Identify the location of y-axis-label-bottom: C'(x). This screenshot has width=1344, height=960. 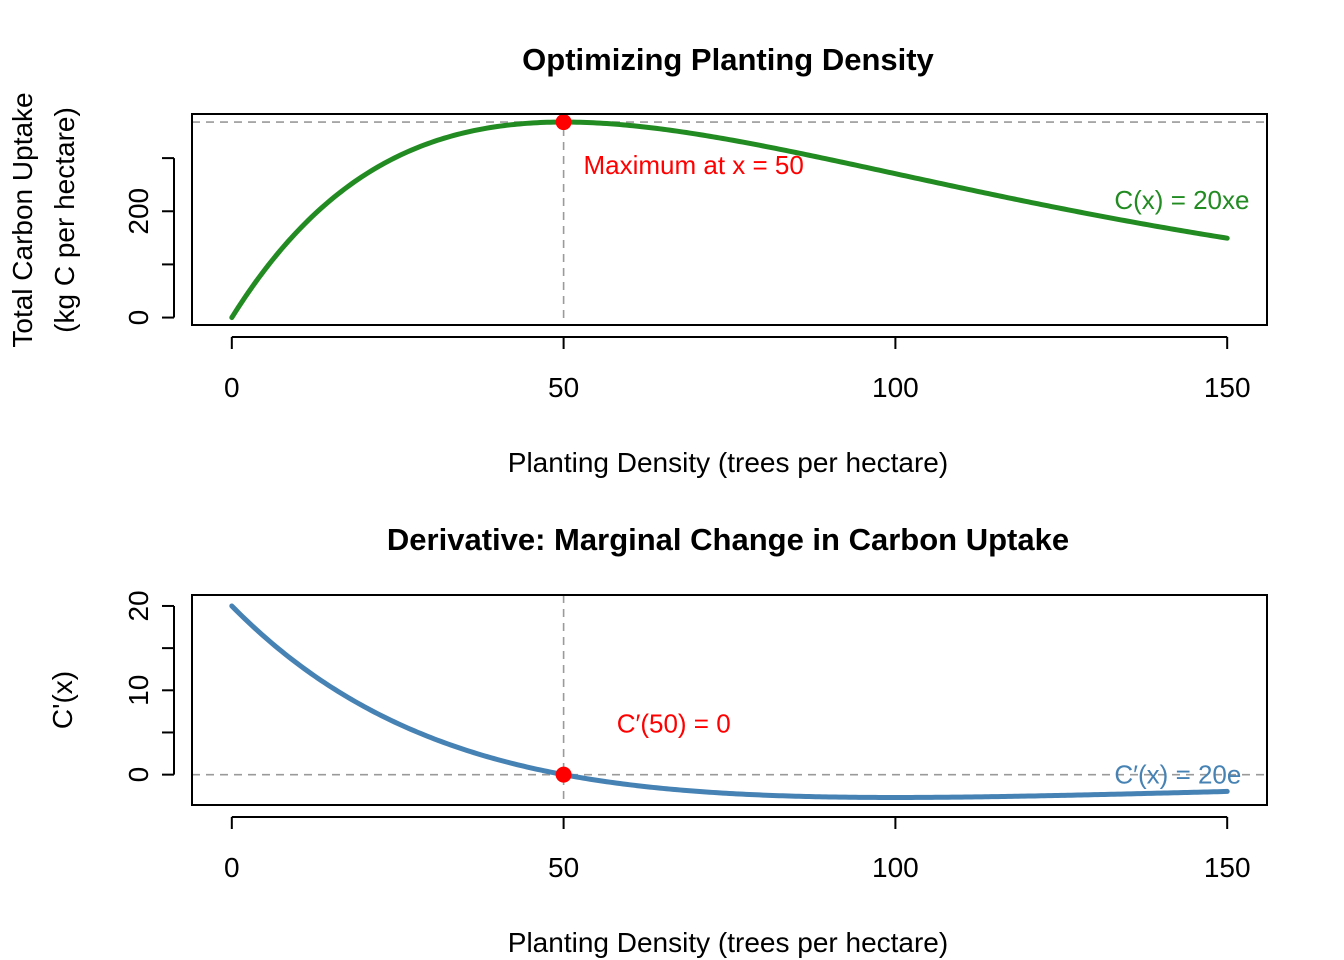
(62, 700).